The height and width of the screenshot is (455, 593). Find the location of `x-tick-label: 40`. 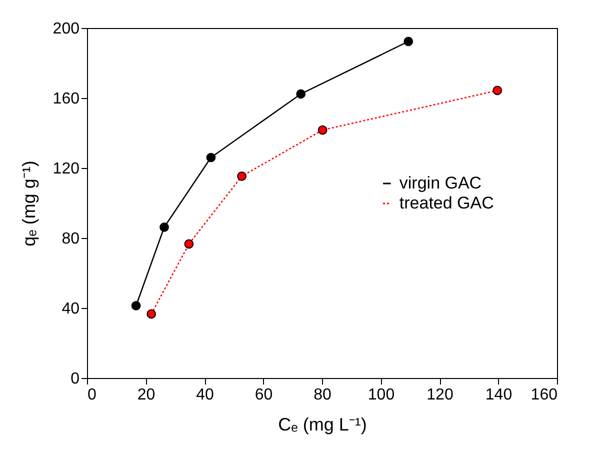

x-tick-label: 40 is located at coordinates (205, 395).